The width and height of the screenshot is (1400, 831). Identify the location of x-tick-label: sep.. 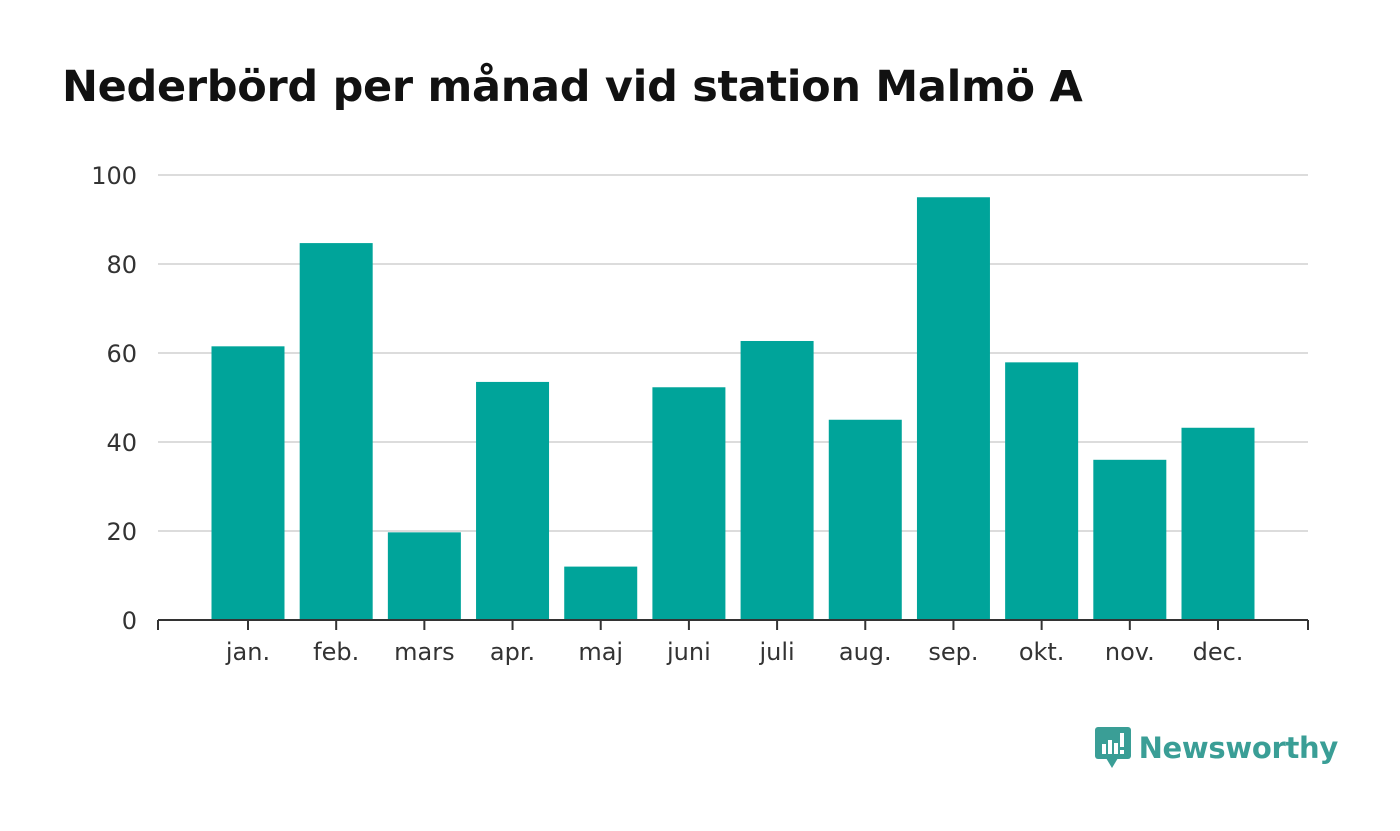
(953, 652).